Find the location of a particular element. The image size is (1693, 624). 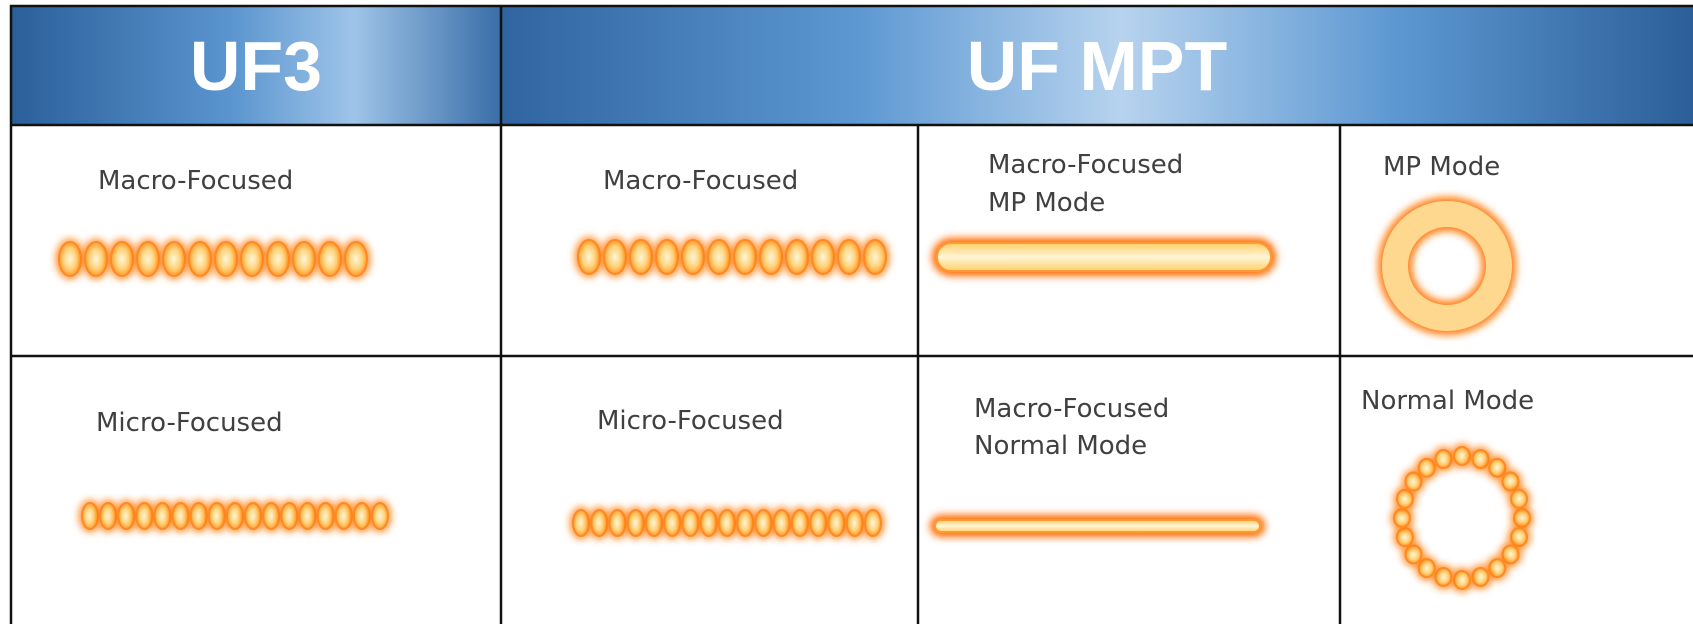

header-cell: UF3 is located at coordinates (256, 65).